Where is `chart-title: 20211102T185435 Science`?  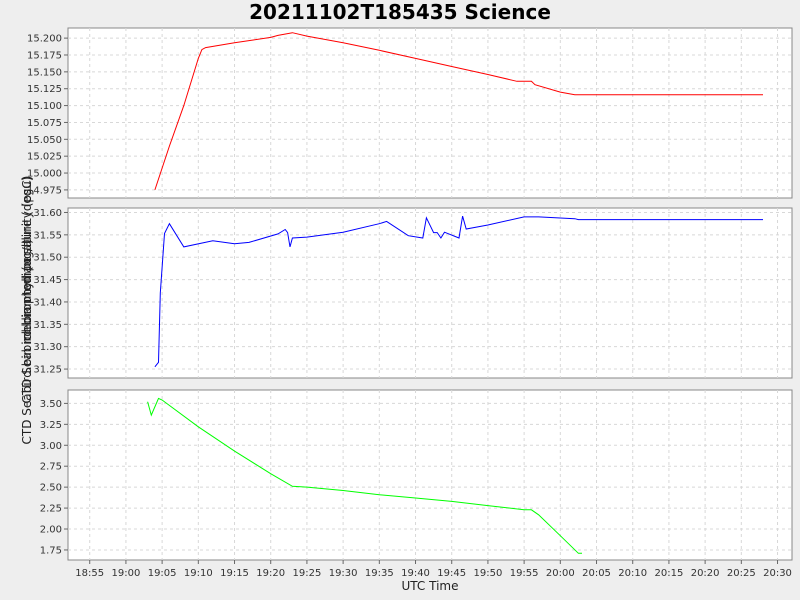 chart-title: 20211102T185435 Science is located at coordinates (400, 12).